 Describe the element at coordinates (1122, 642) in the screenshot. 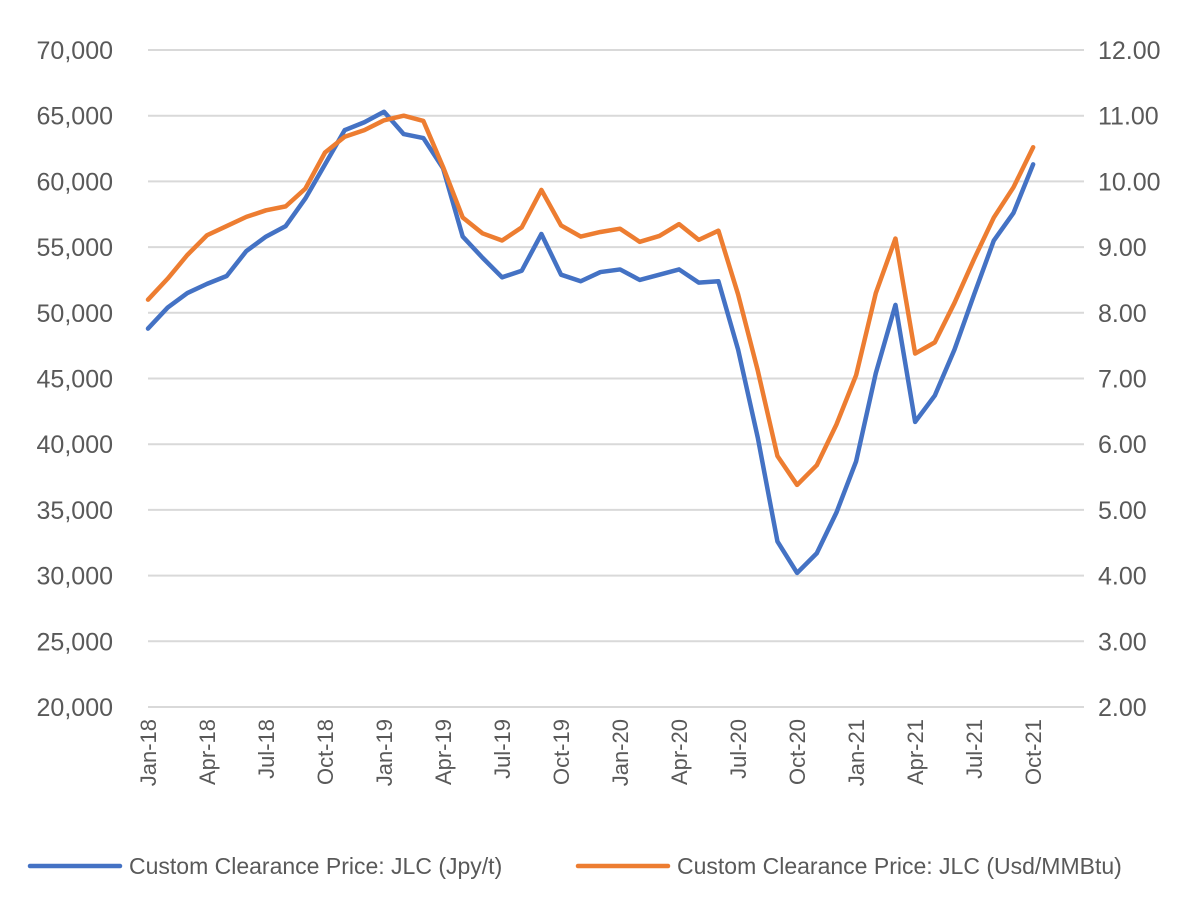

I see `y-tick-label-right: 3.00` at that location.